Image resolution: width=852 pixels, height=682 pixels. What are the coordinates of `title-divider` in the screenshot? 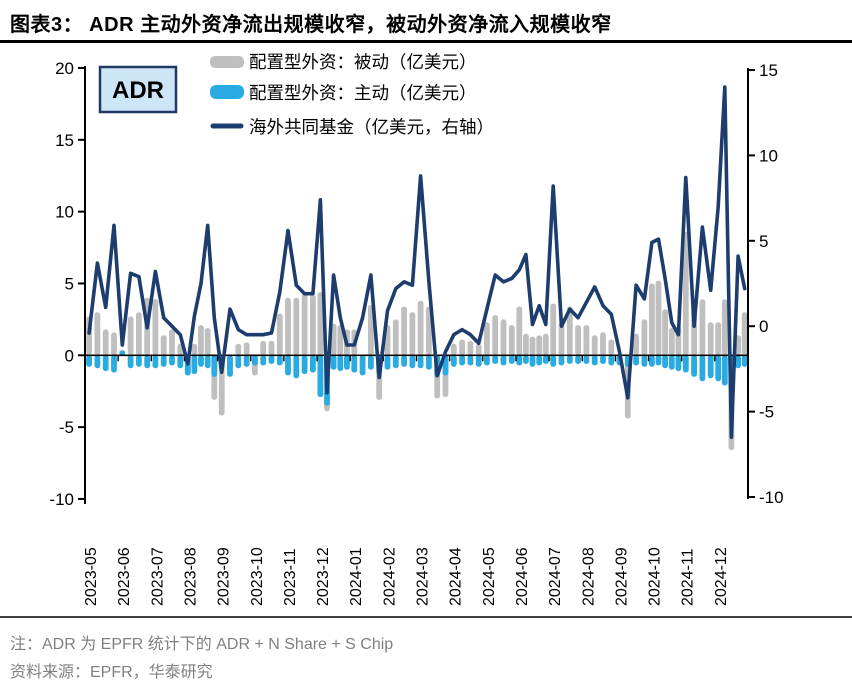 It's located at (426, 41).